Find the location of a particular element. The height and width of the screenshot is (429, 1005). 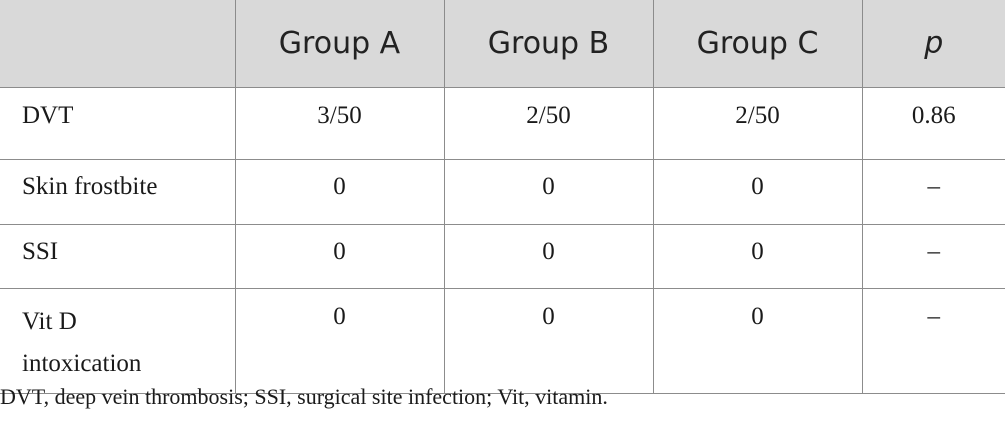

row-label: SSI is located at coordinates (117, 255).